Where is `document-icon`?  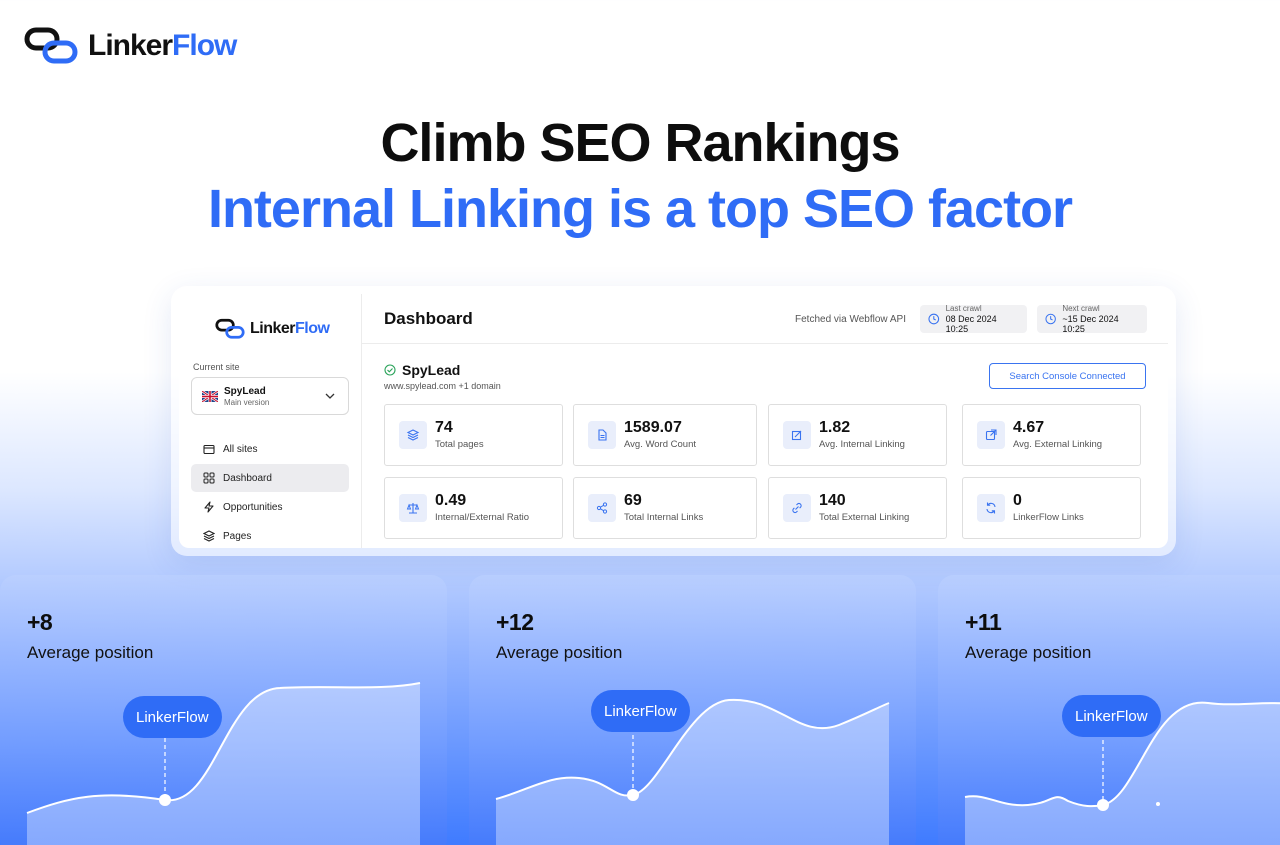
document-icon is located at coordinates (602, 435).